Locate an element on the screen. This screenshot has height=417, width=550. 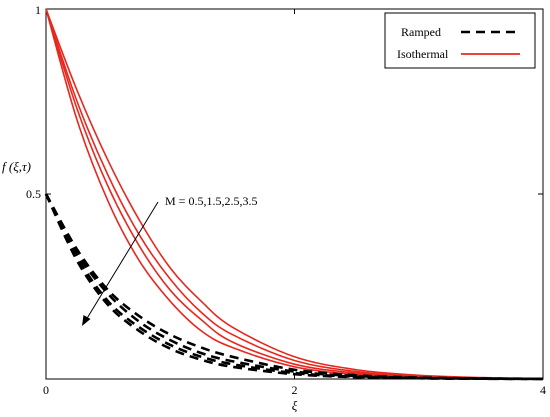
legend-label-ramped: Ramped is located at coordinates (421, 32).